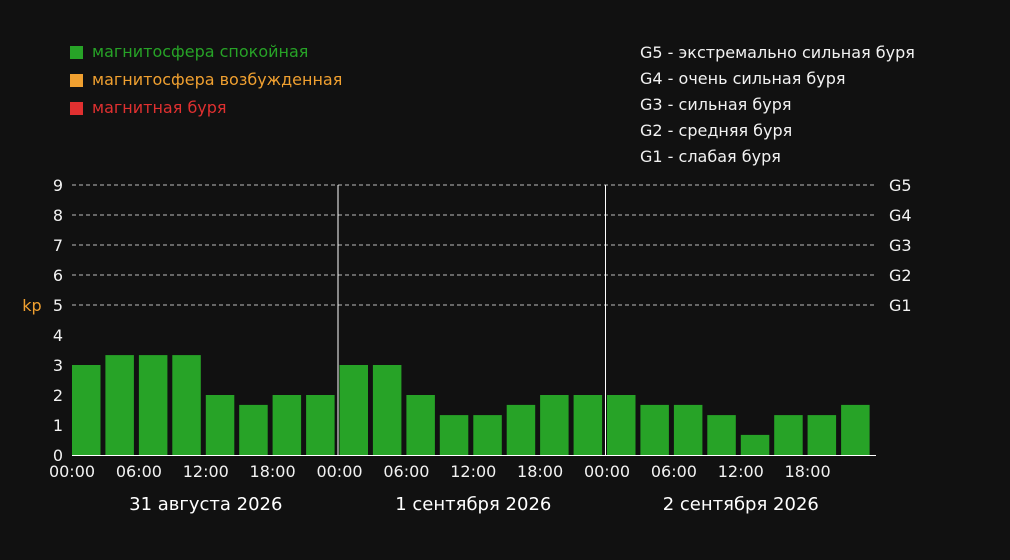 The height and width of the screenshot is (560, 1010). What do you see at coordinates (31, 305) in the screenshot?
I see `y-axis-label: kp` at bounding box center [31, 305].